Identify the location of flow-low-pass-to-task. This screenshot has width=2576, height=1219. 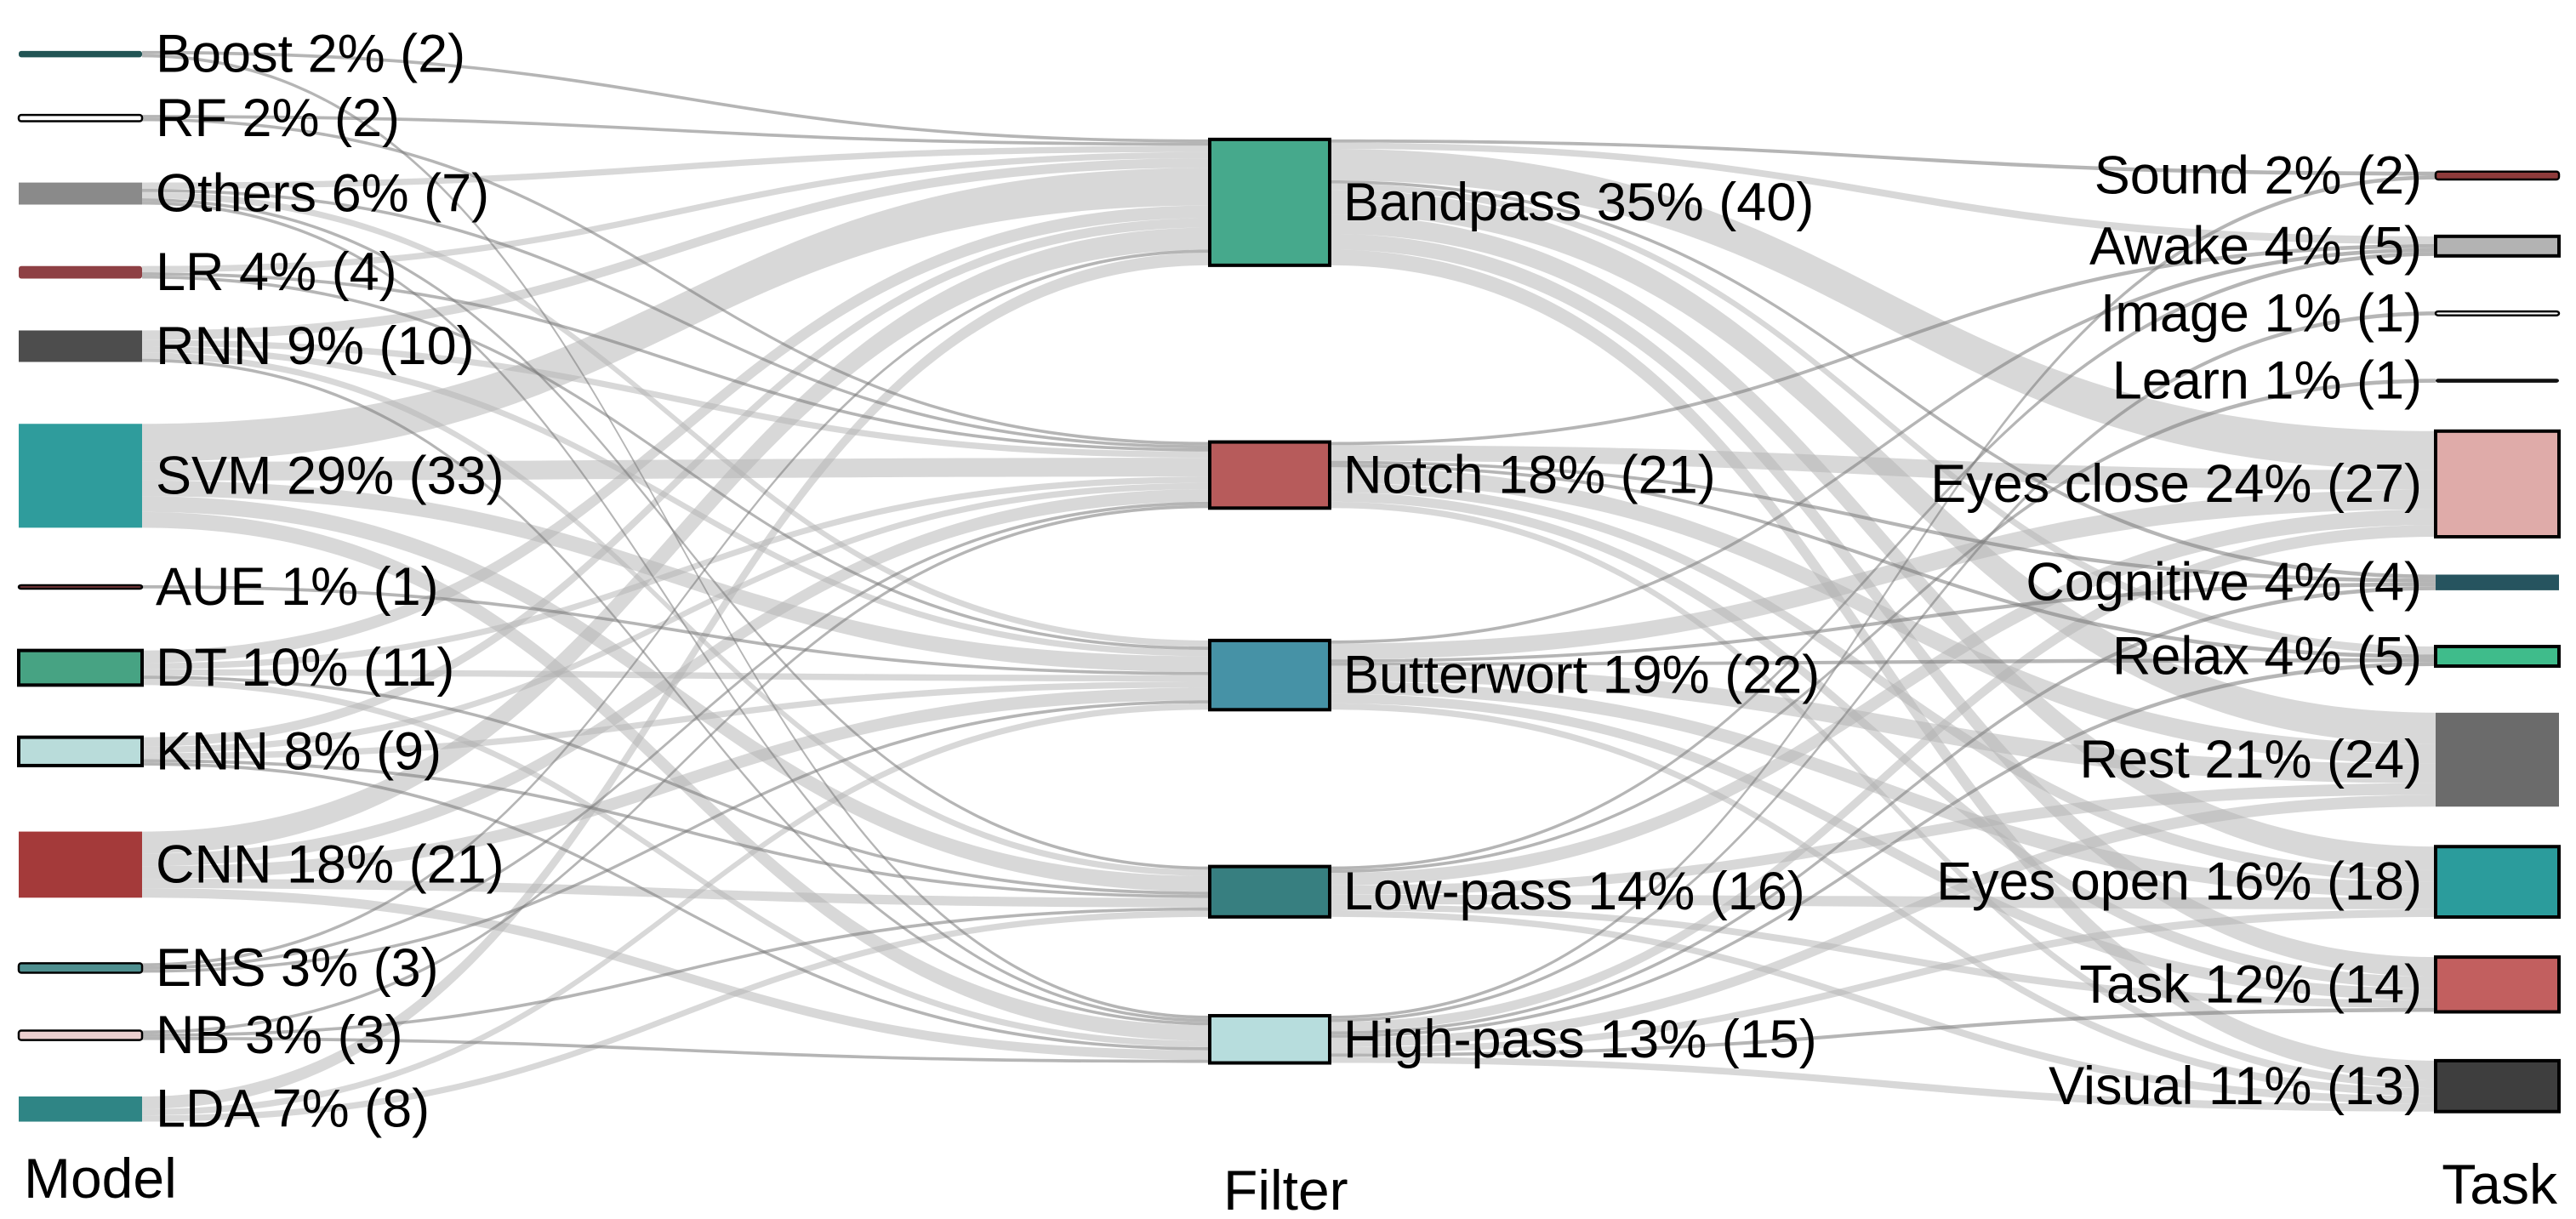
(1883, 956).